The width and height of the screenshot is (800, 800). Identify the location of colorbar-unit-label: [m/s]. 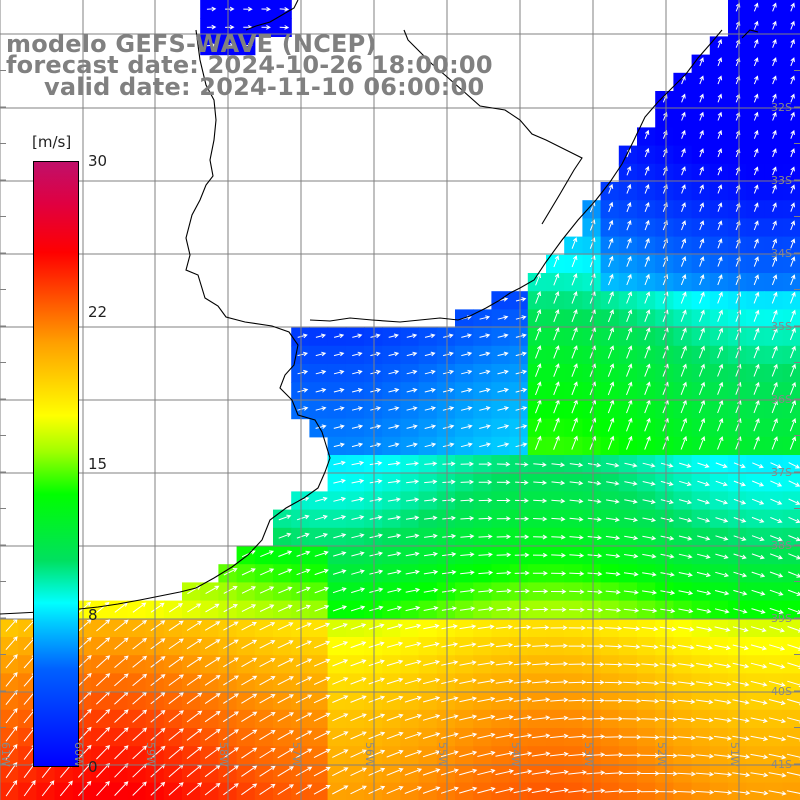
(52, 142).